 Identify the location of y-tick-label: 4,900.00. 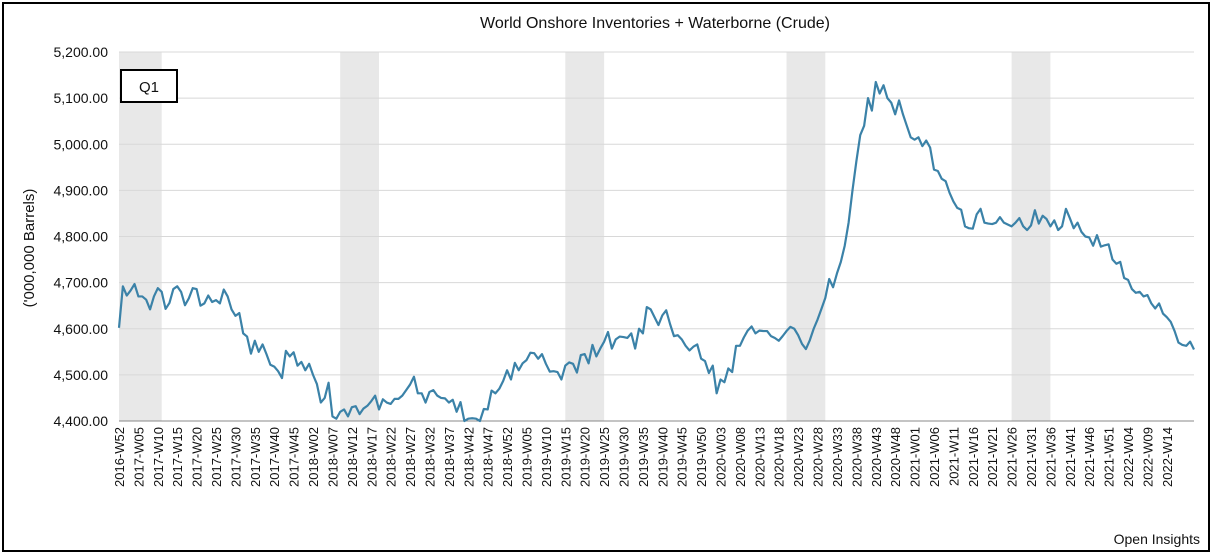
(81, 190).